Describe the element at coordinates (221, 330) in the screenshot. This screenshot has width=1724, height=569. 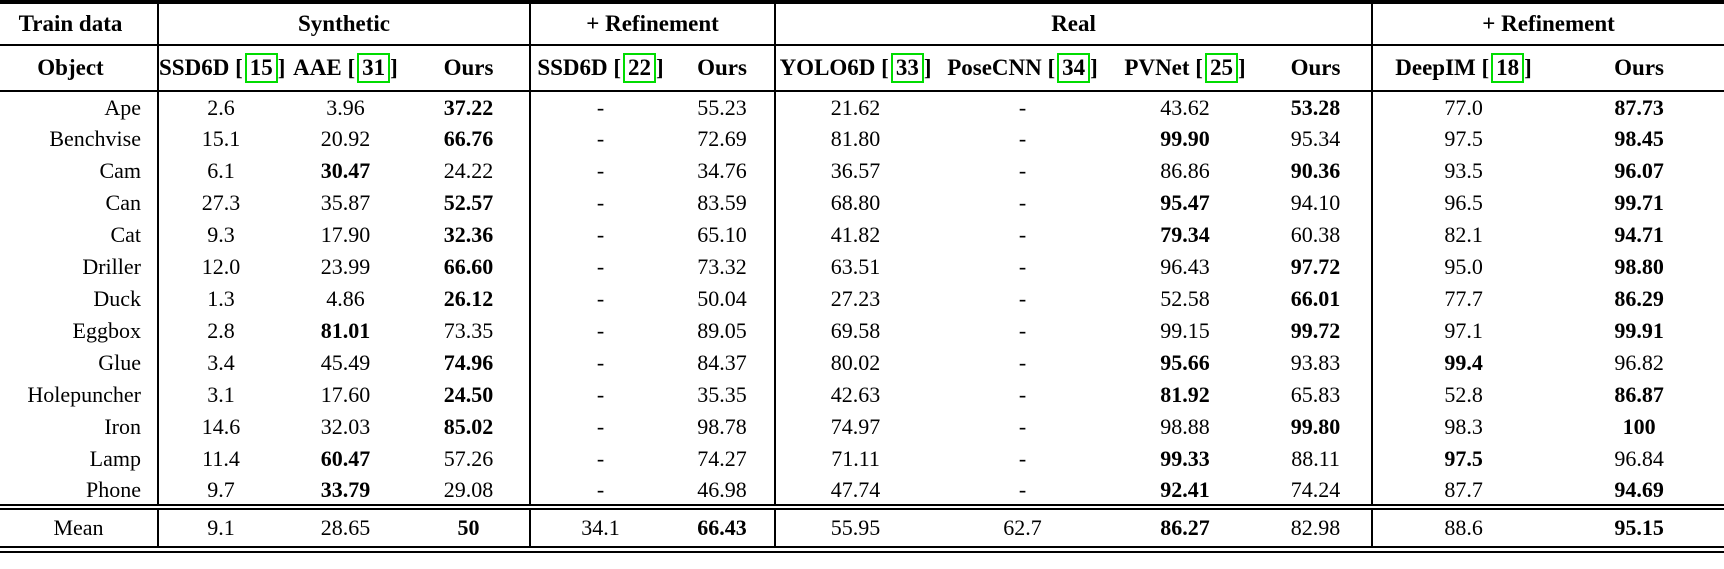
I see `cell-eggbox-ssd6d-15: 2.8` at that location.